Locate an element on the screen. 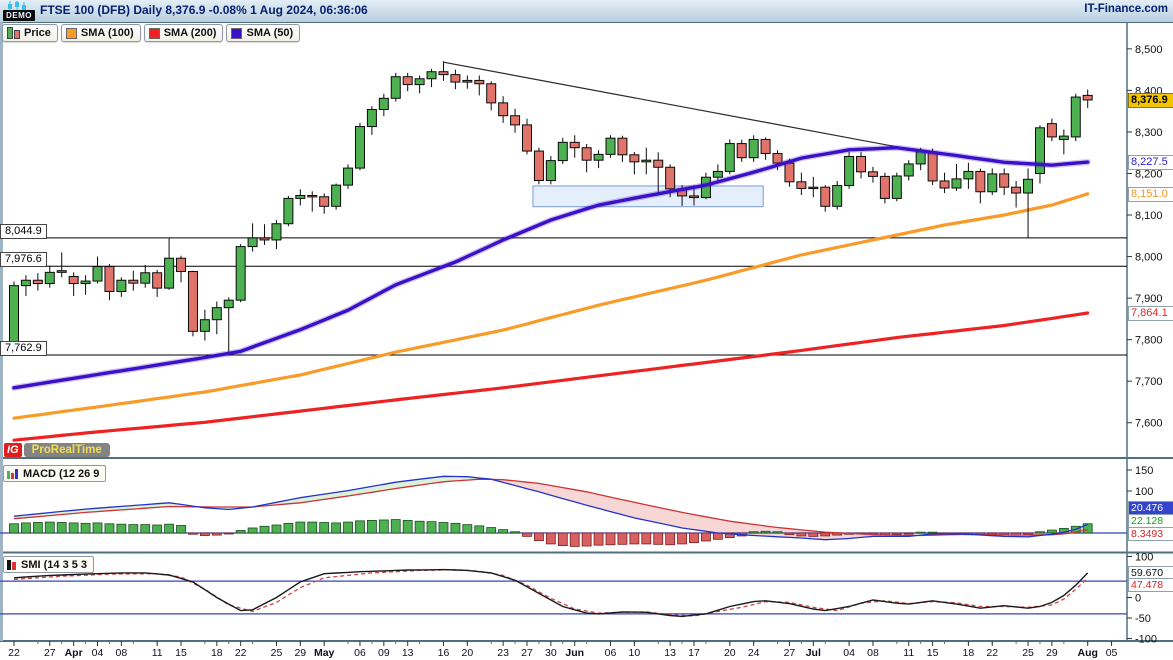 This screenshot has width=1173, height=660. x-date-label: 16 is located at coordinates (444, 653).